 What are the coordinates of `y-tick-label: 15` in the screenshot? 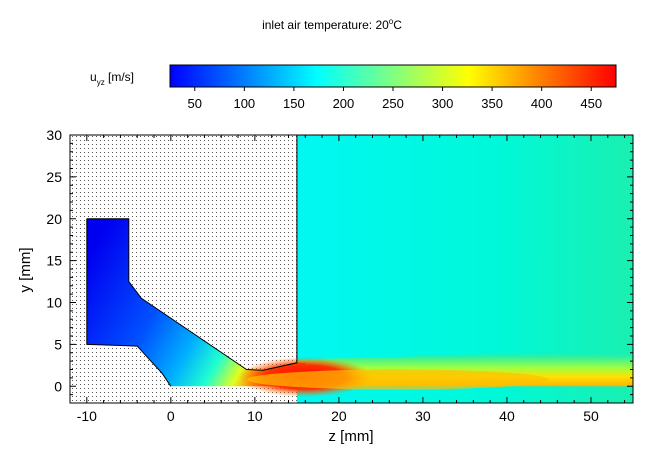 It's located at (54, 261).